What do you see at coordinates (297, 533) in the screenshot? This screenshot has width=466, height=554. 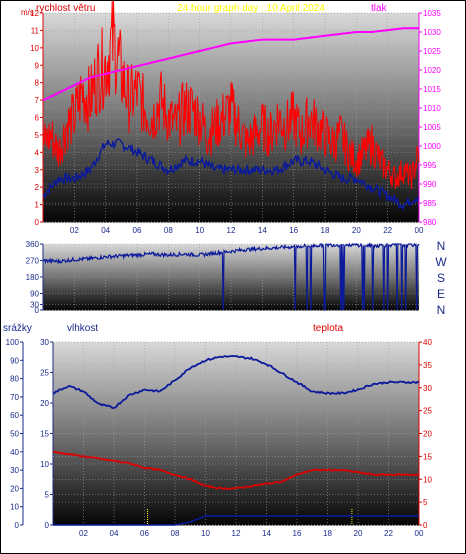 I see `humidity-temperature-x-tick-label: 16` at bounding box center [297, 533].